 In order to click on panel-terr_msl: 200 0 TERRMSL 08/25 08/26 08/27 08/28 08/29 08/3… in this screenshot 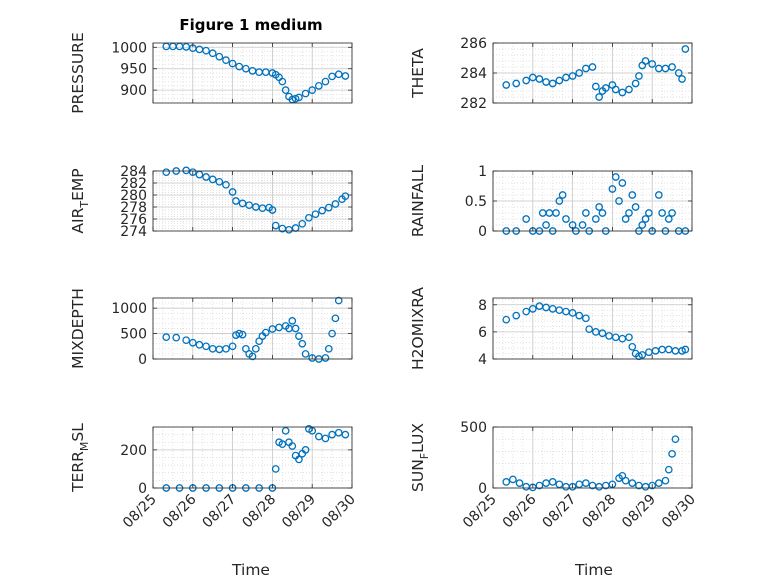, I will do `click(214, 477)`.